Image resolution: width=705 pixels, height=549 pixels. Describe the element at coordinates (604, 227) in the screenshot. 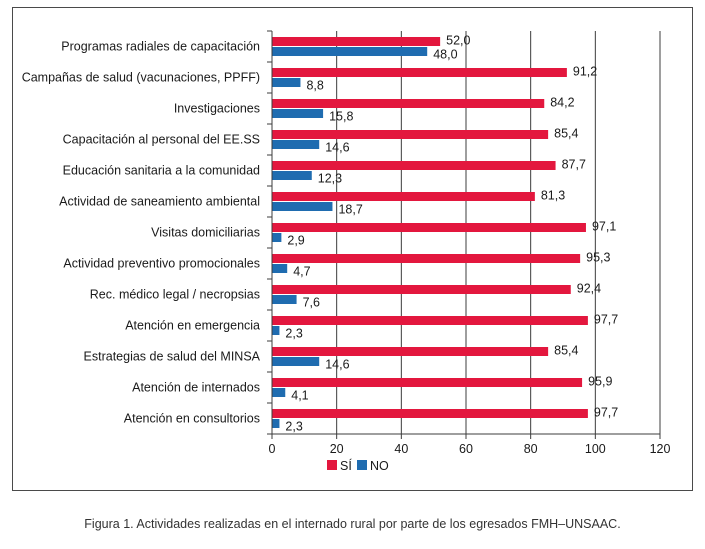

I see `data-label: 97,1` at that location.